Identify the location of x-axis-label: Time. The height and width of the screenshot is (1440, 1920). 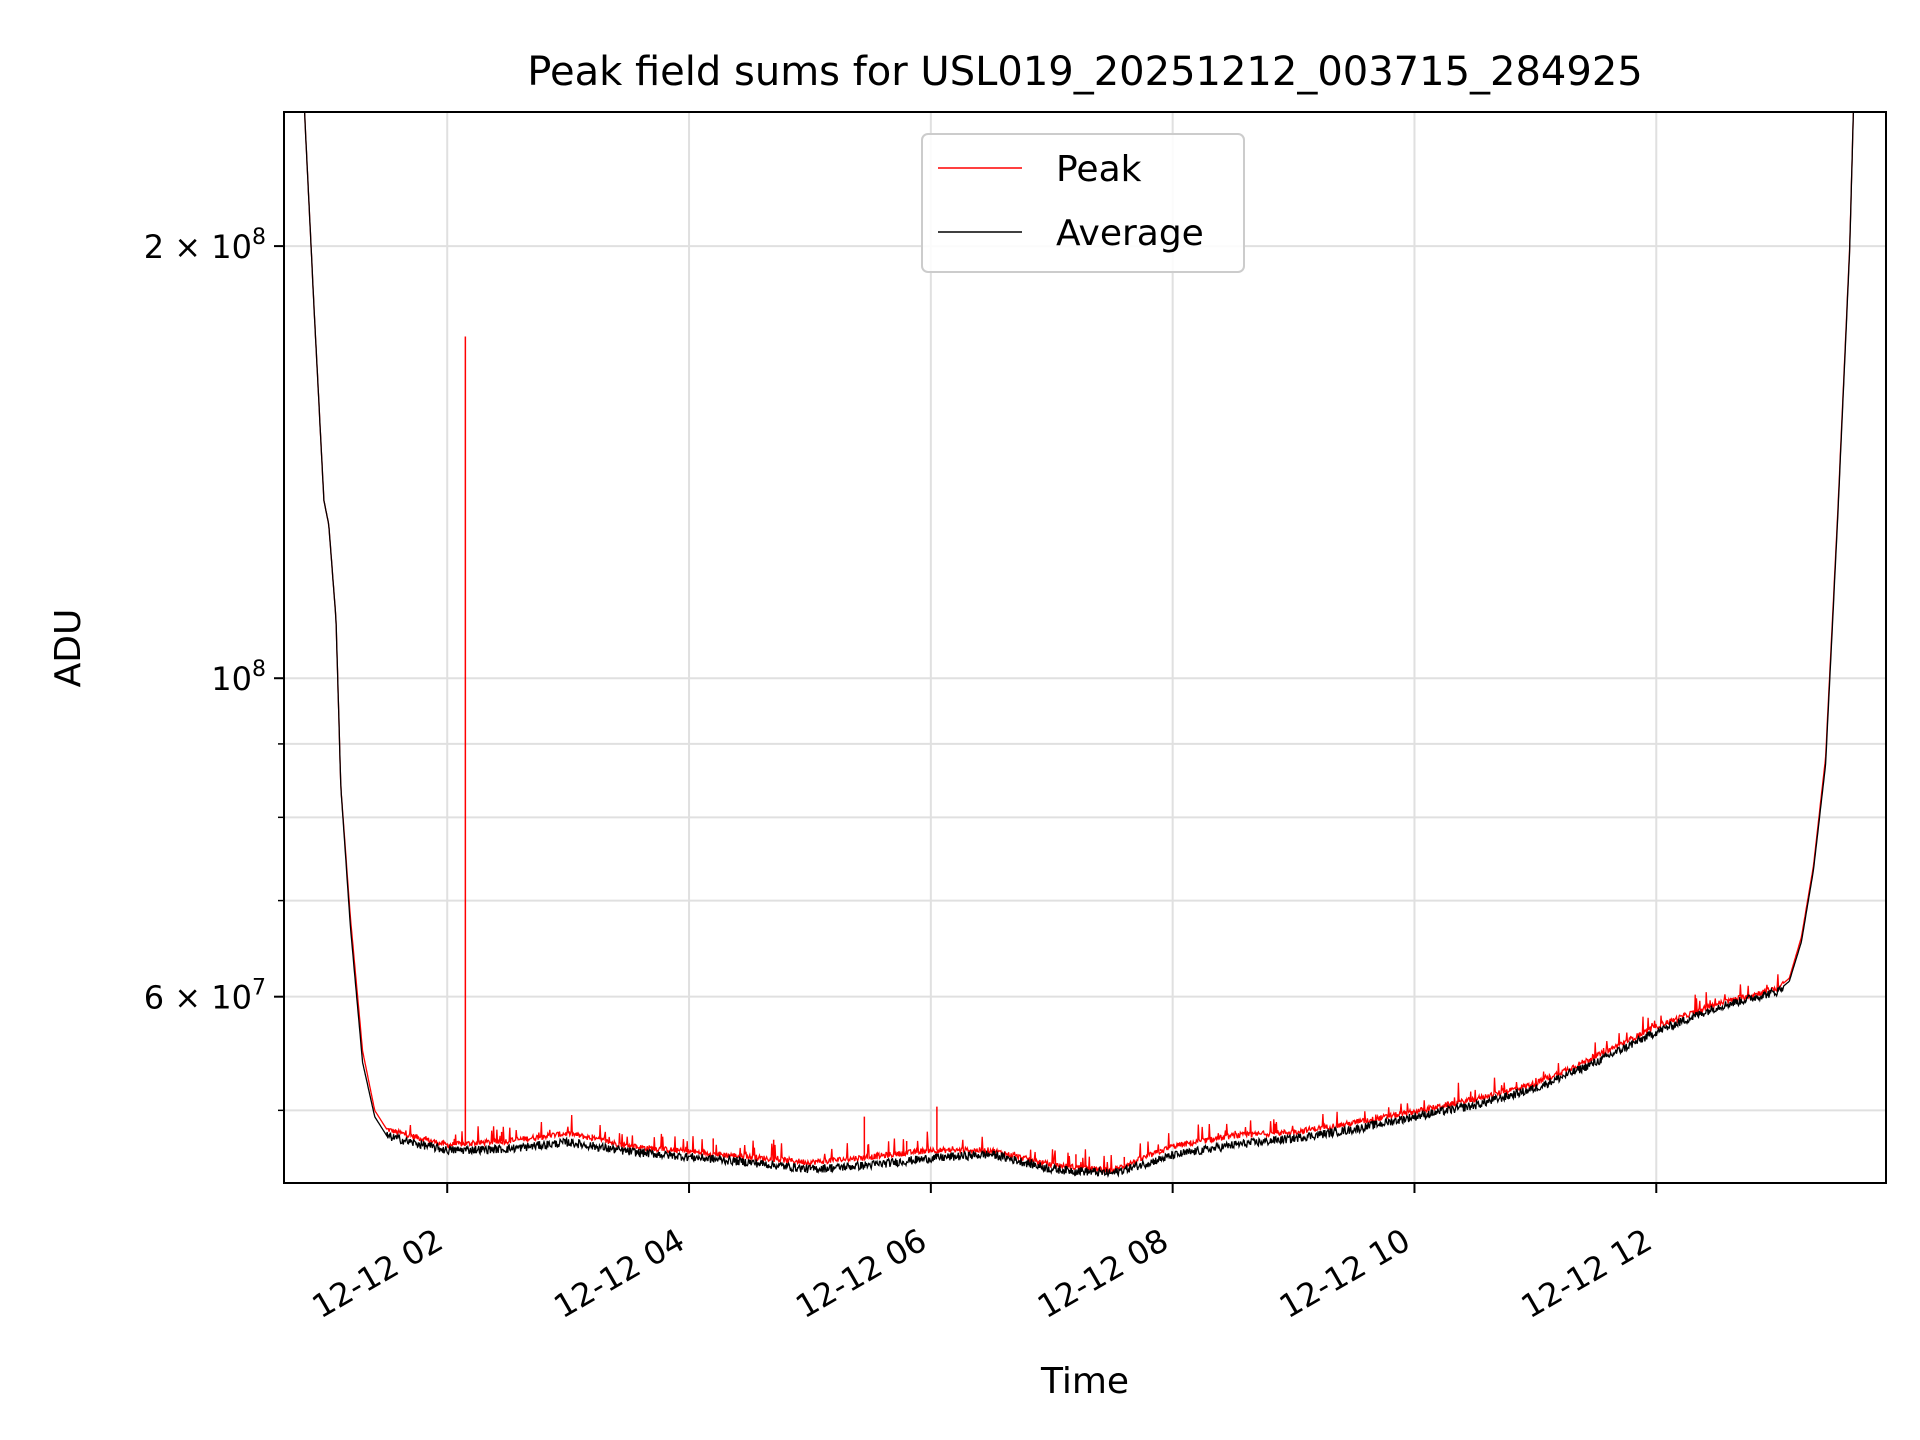
(1084, 1381).